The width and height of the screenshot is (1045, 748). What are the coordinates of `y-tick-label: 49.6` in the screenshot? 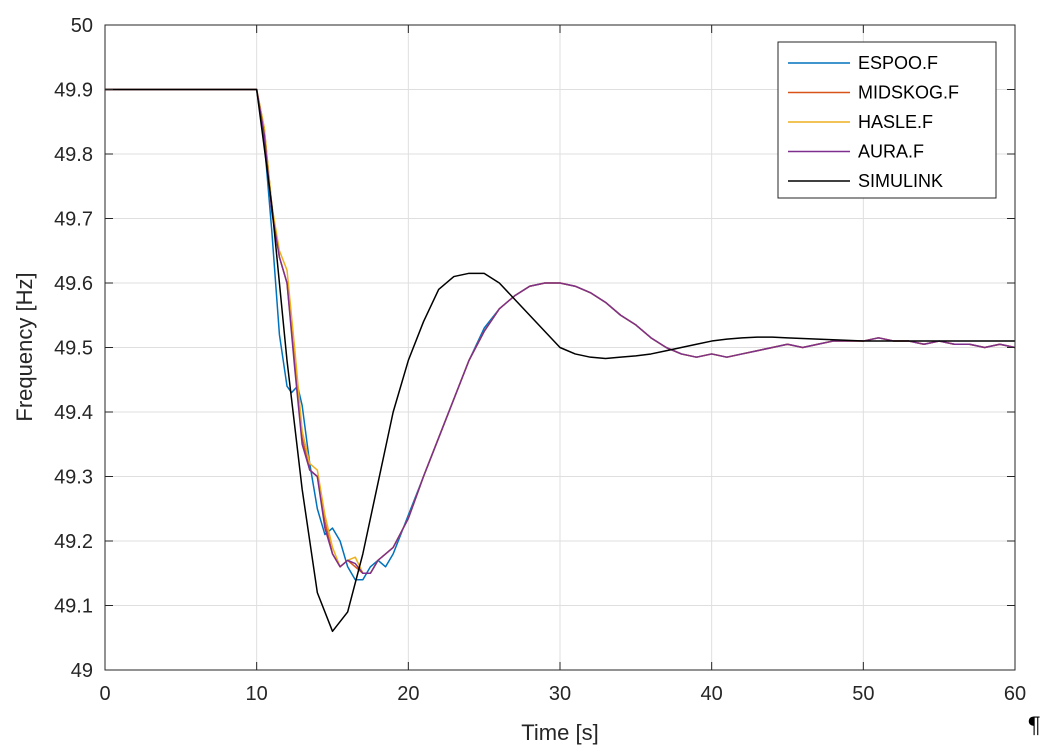 It's located at (73, 284).